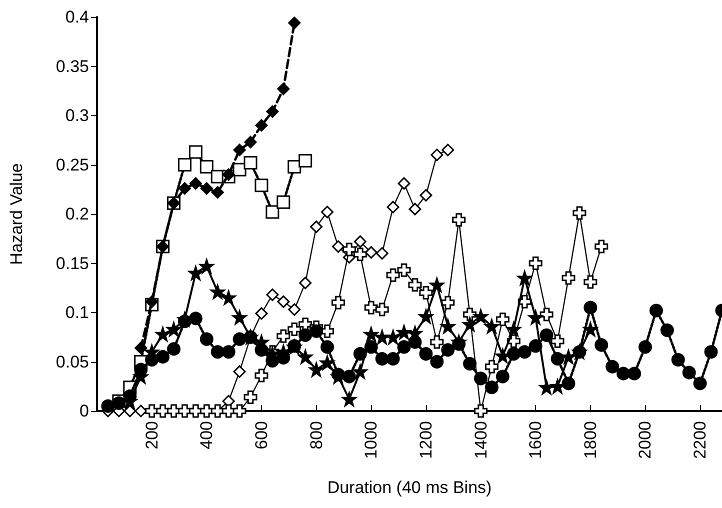 The image size is (722, 508). Describe the element at coordinates (72, 164) in the screenshot. I see `y-tick-label: 0.25` at that location.